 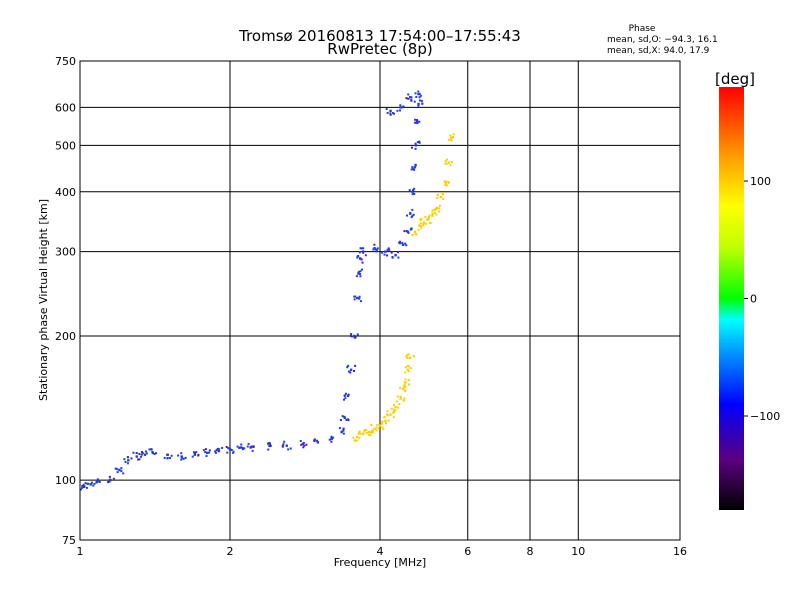 What do you see at coordinates (762, 299) in the screenshot?
I see `colorbar-ticks: 100 0 −100` at bounding box center [762, 299].